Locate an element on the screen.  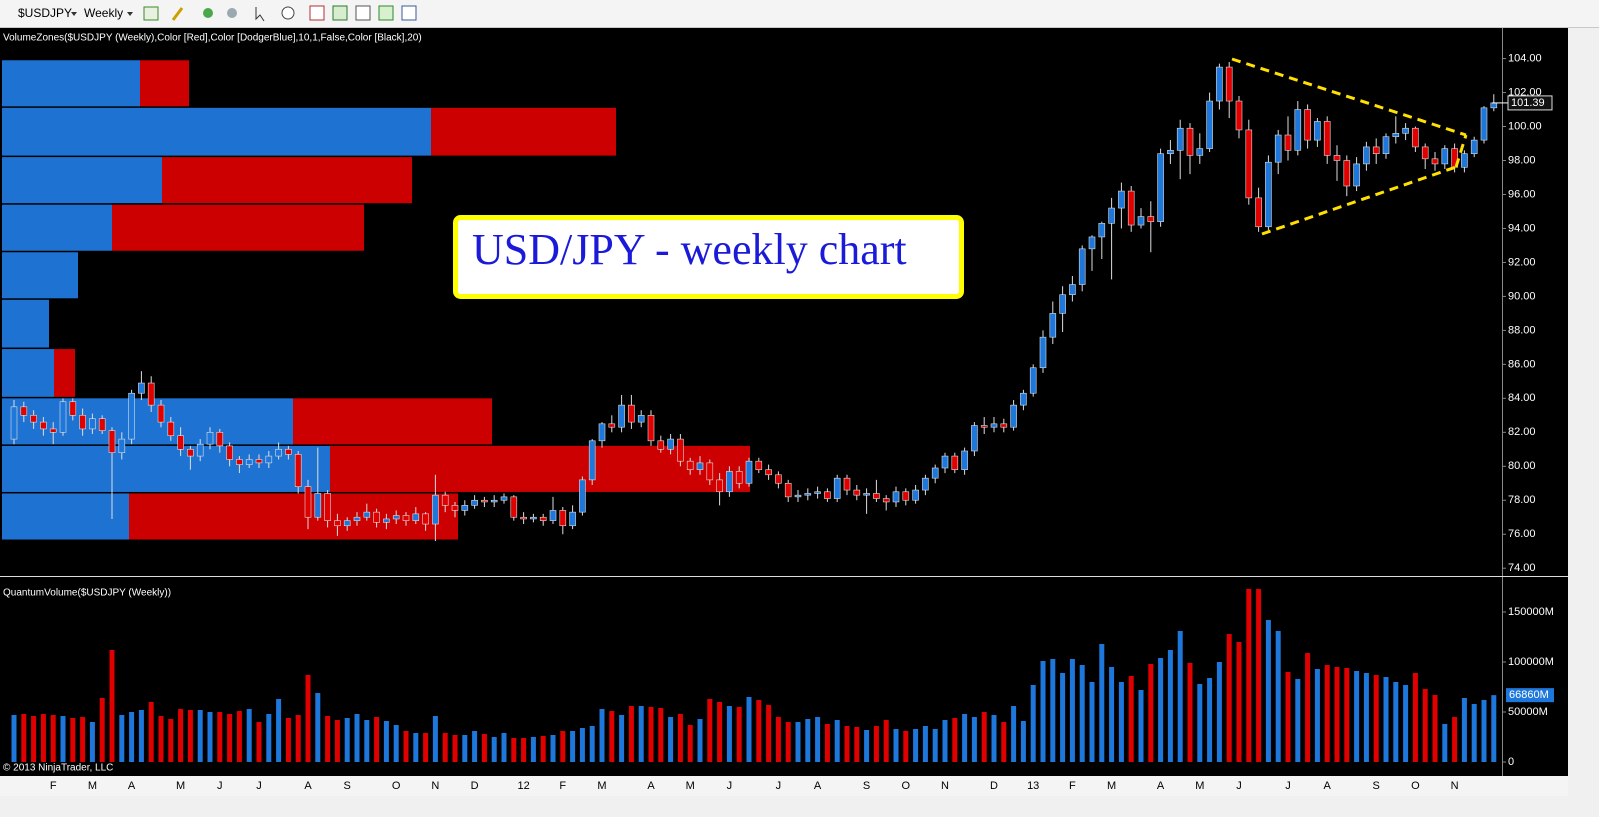
chart-style-icon is located at coordinates (151, 13).